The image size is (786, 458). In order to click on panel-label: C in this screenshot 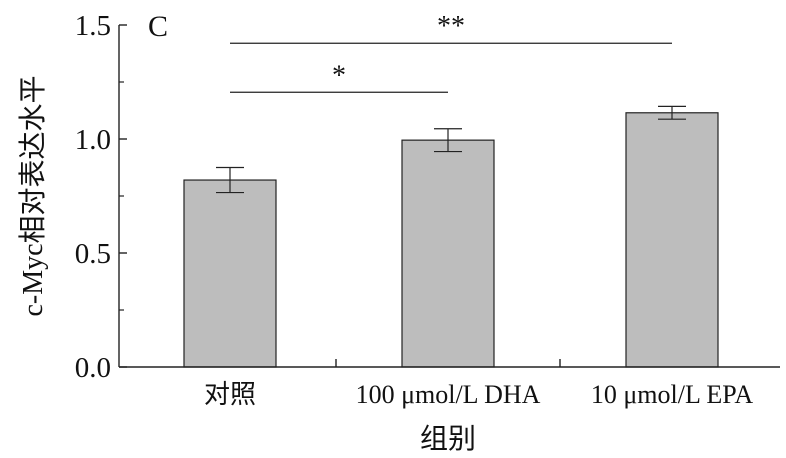, I will do `click(158, 26)`.